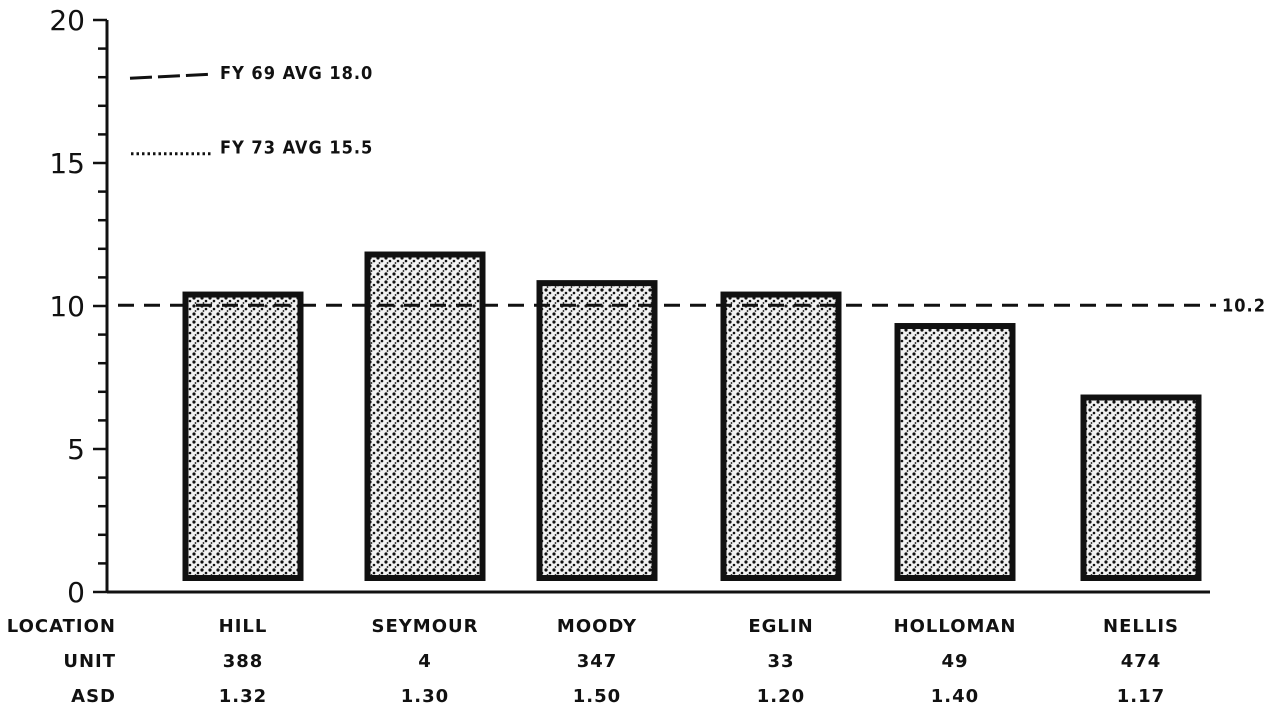 Image resolution: width=1273 pixels, height=709 pixels. I want to click on bar-moody, so click(597, 430).